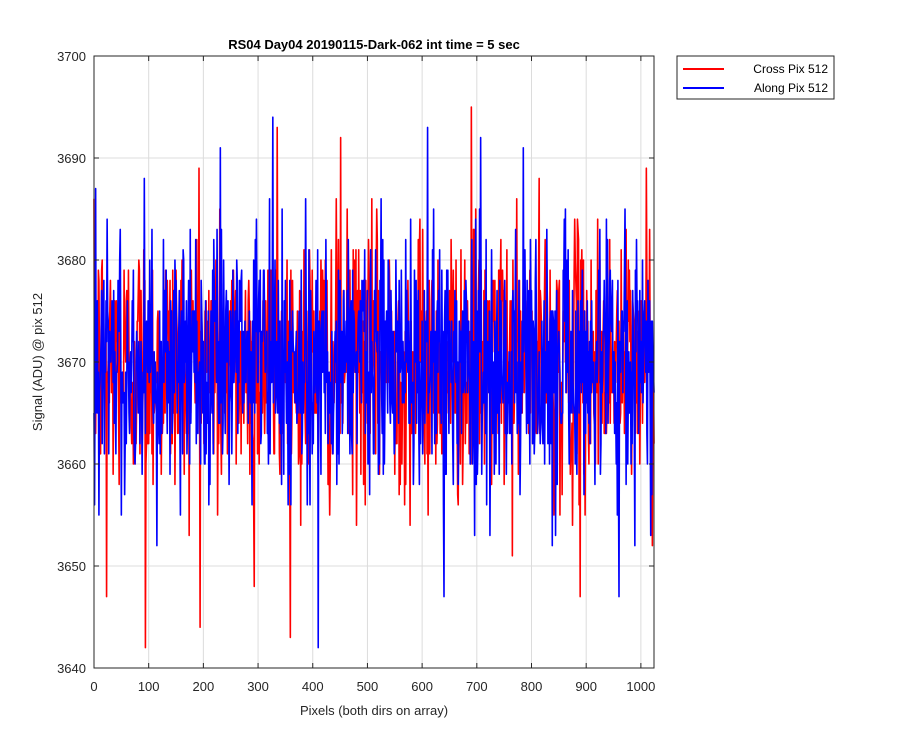  What do you see at coordinates (790, 69) in the screenshot?
I see `legend-label-cross: Cross Pix 512` at bounding box center [790, 69].